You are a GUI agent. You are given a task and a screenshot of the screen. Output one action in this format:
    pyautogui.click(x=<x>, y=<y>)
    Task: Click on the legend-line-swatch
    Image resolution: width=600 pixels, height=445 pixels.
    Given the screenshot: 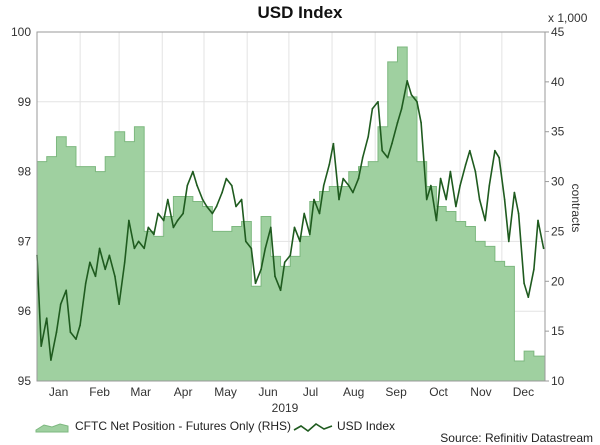 What is the action you would take?
    pyautogui.click(x=313, y=428)
    